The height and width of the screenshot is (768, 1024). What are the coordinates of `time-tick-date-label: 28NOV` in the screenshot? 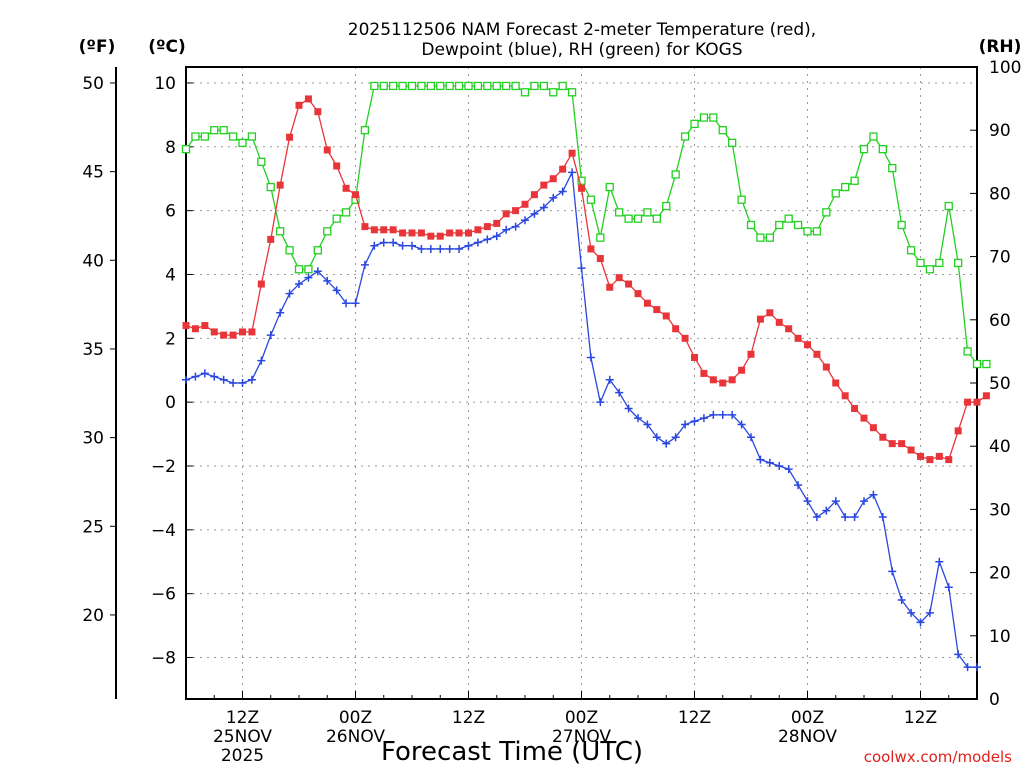 It's located at (807, 737).